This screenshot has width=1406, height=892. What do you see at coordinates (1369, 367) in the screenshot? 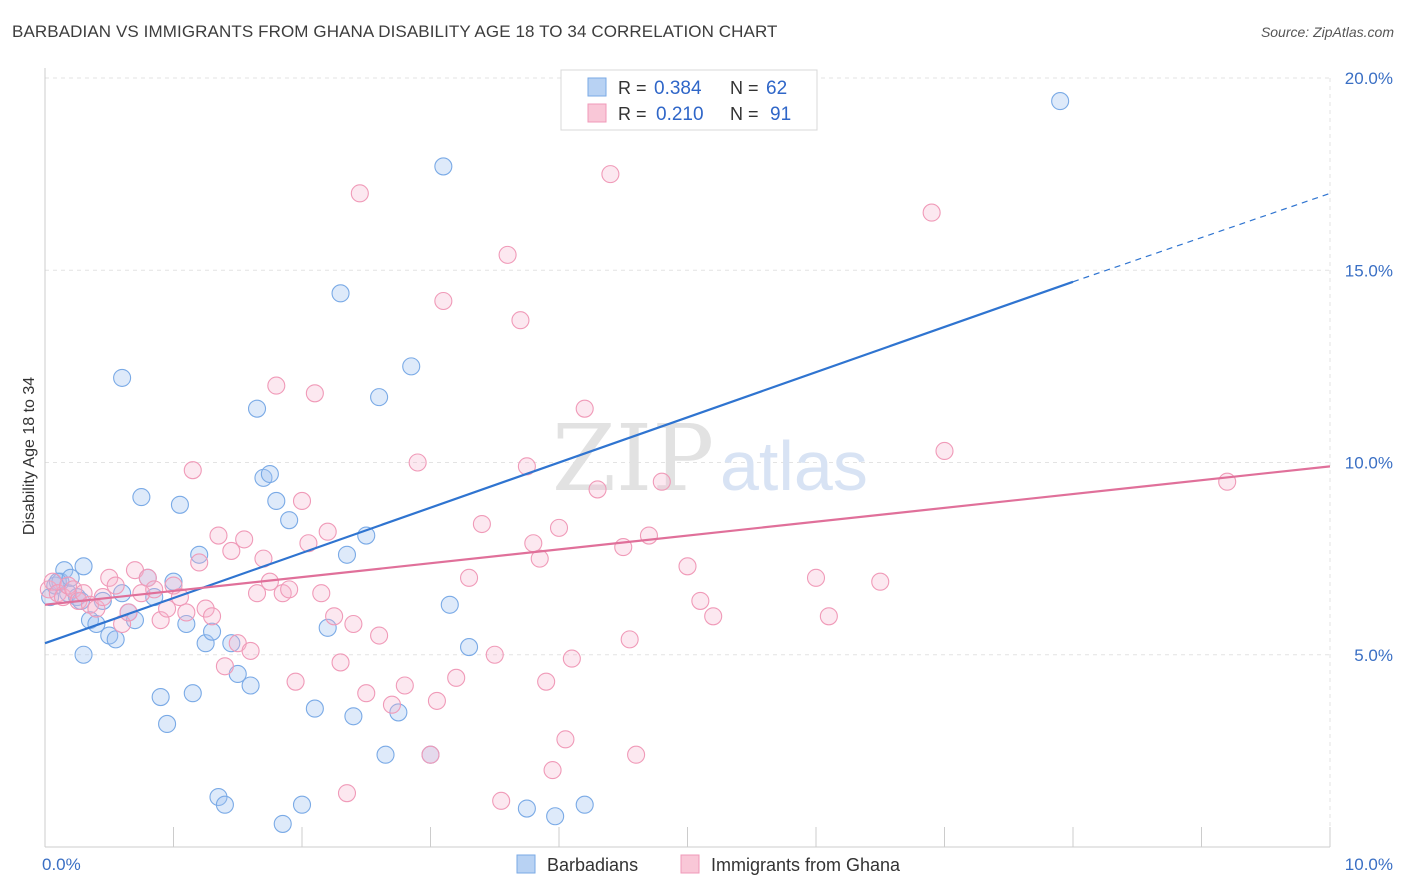
I see `y-tick-labels: 5.0% 10.0% 15.0% 20.0%` at bounding box center [1369, 367].